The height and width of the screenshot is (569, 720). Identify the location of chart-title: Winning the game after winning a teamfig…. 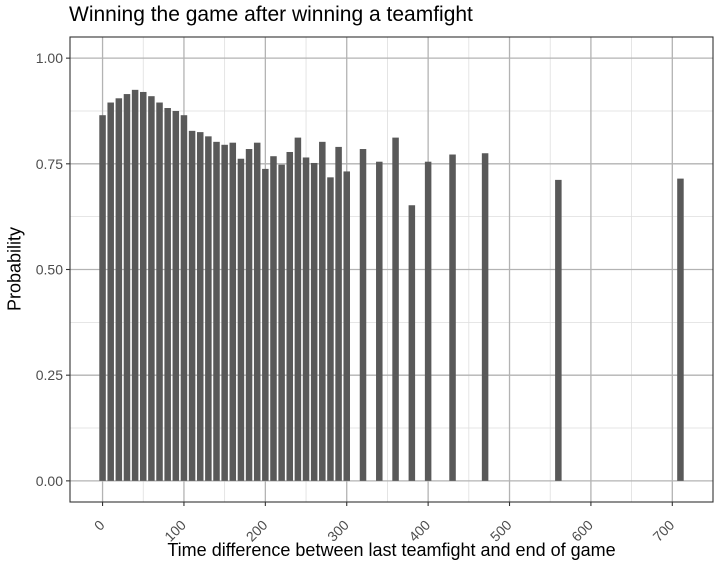
(271, 14).